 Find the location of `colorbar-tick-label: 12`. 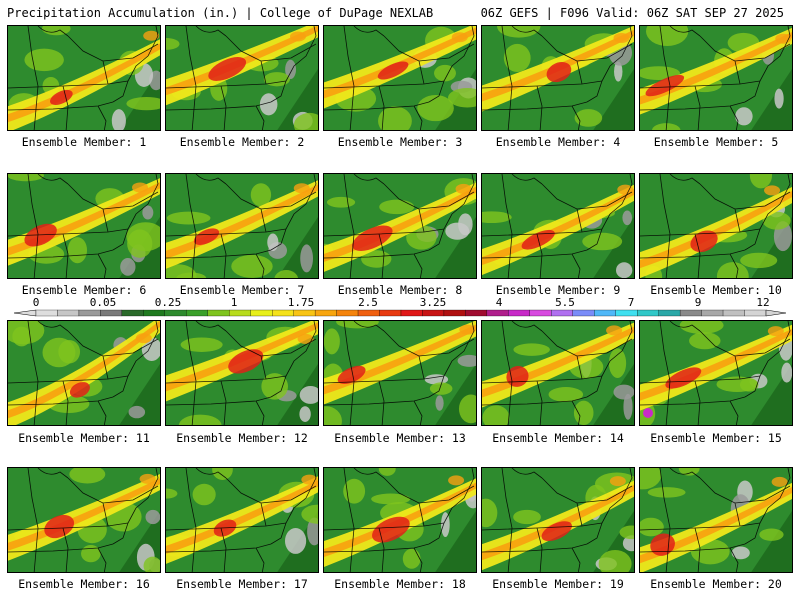

colorbar-tick-label: 12 is located at coordinates (763, 302).